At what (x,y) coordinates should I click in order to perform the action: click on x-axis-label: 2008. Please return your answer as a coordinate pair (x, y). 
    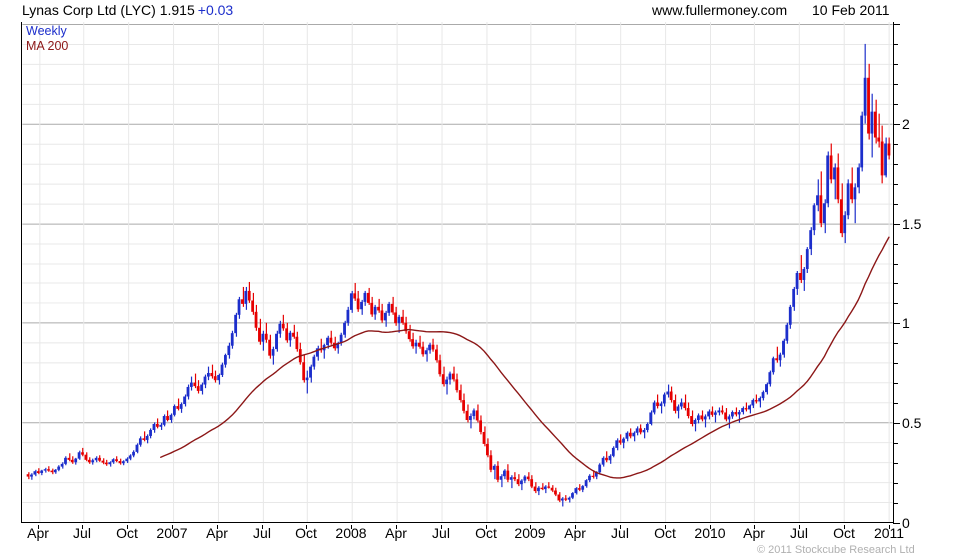
    Looking at the image, I should click on (351, 533).